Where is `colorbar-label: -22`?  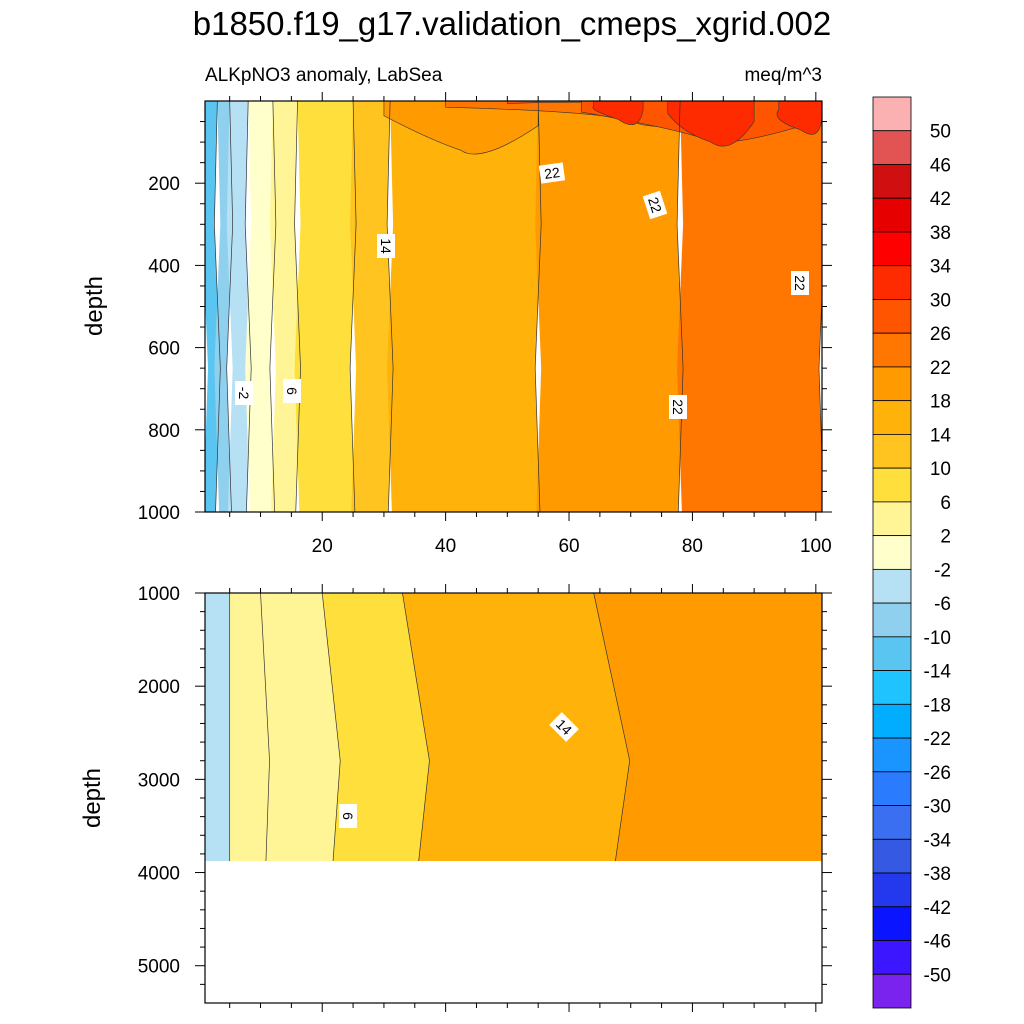 colorbar-label: -22 is located at coordinates (937, 739).